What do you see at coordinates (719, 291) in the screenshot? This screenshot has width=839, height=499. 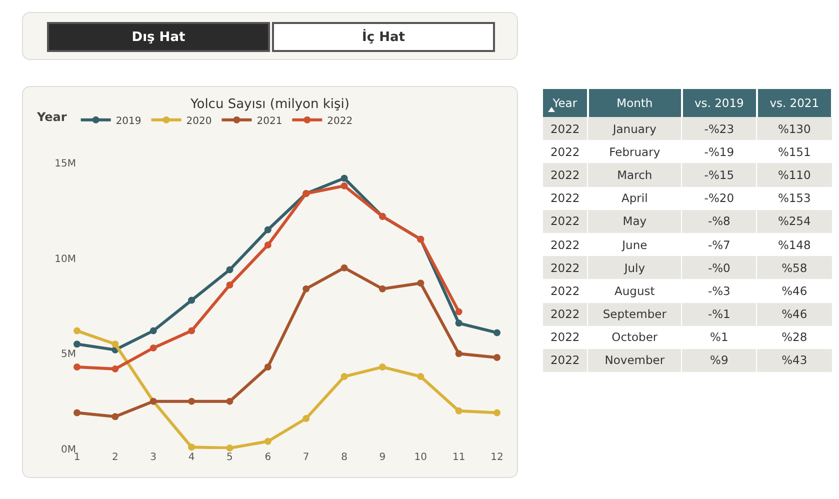 I see `text: -%3` at bounding box center [719, 291].